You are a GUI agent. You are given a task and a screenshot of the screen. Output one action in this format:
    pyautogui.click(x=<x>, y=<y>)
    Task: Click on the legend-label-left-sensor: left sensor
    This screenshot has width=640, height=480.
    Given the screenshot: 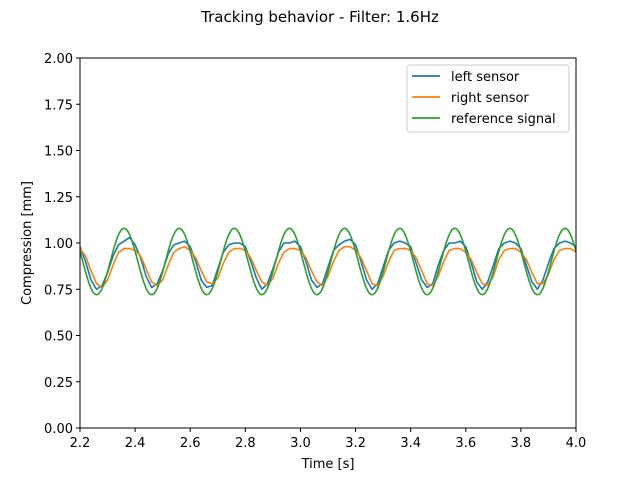 What is the action you would take?
    pyautogui.click(x=485, y=77)
    